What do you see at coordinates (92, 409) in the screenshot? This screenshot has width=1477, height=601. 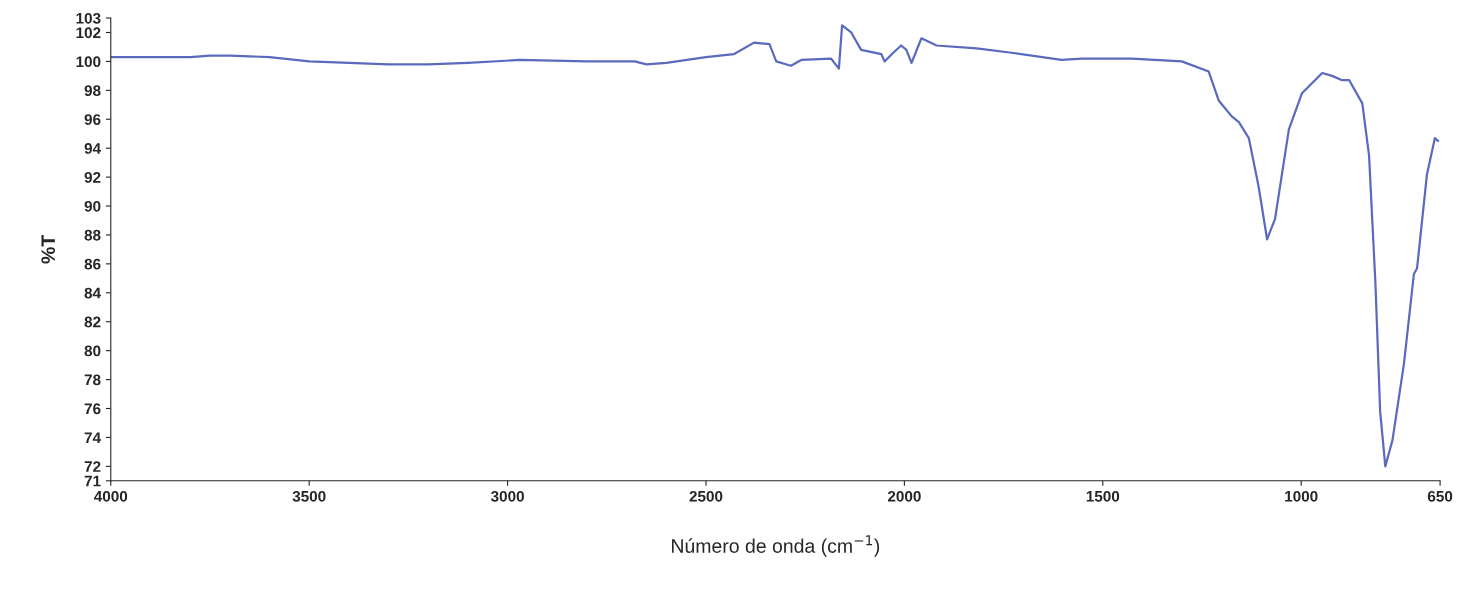 I see `y-tick-label: 76` at bounding box center [92, 409].